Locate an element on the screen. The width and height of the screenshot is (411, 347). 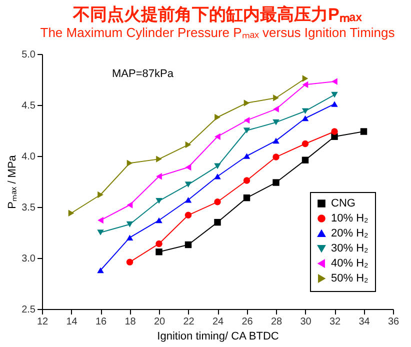
chart-subtitle: The Maximum Cylinder Pressure Pₘₐₓ versus Ignition Timings is located at coordinates (218, 32).